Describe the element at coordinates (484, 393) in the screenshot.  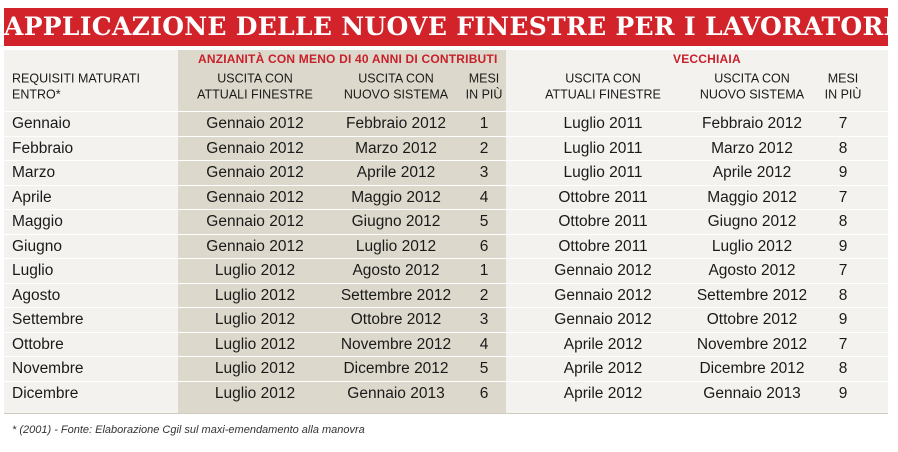
I see `cell-anz-mesi: 6` at that location.